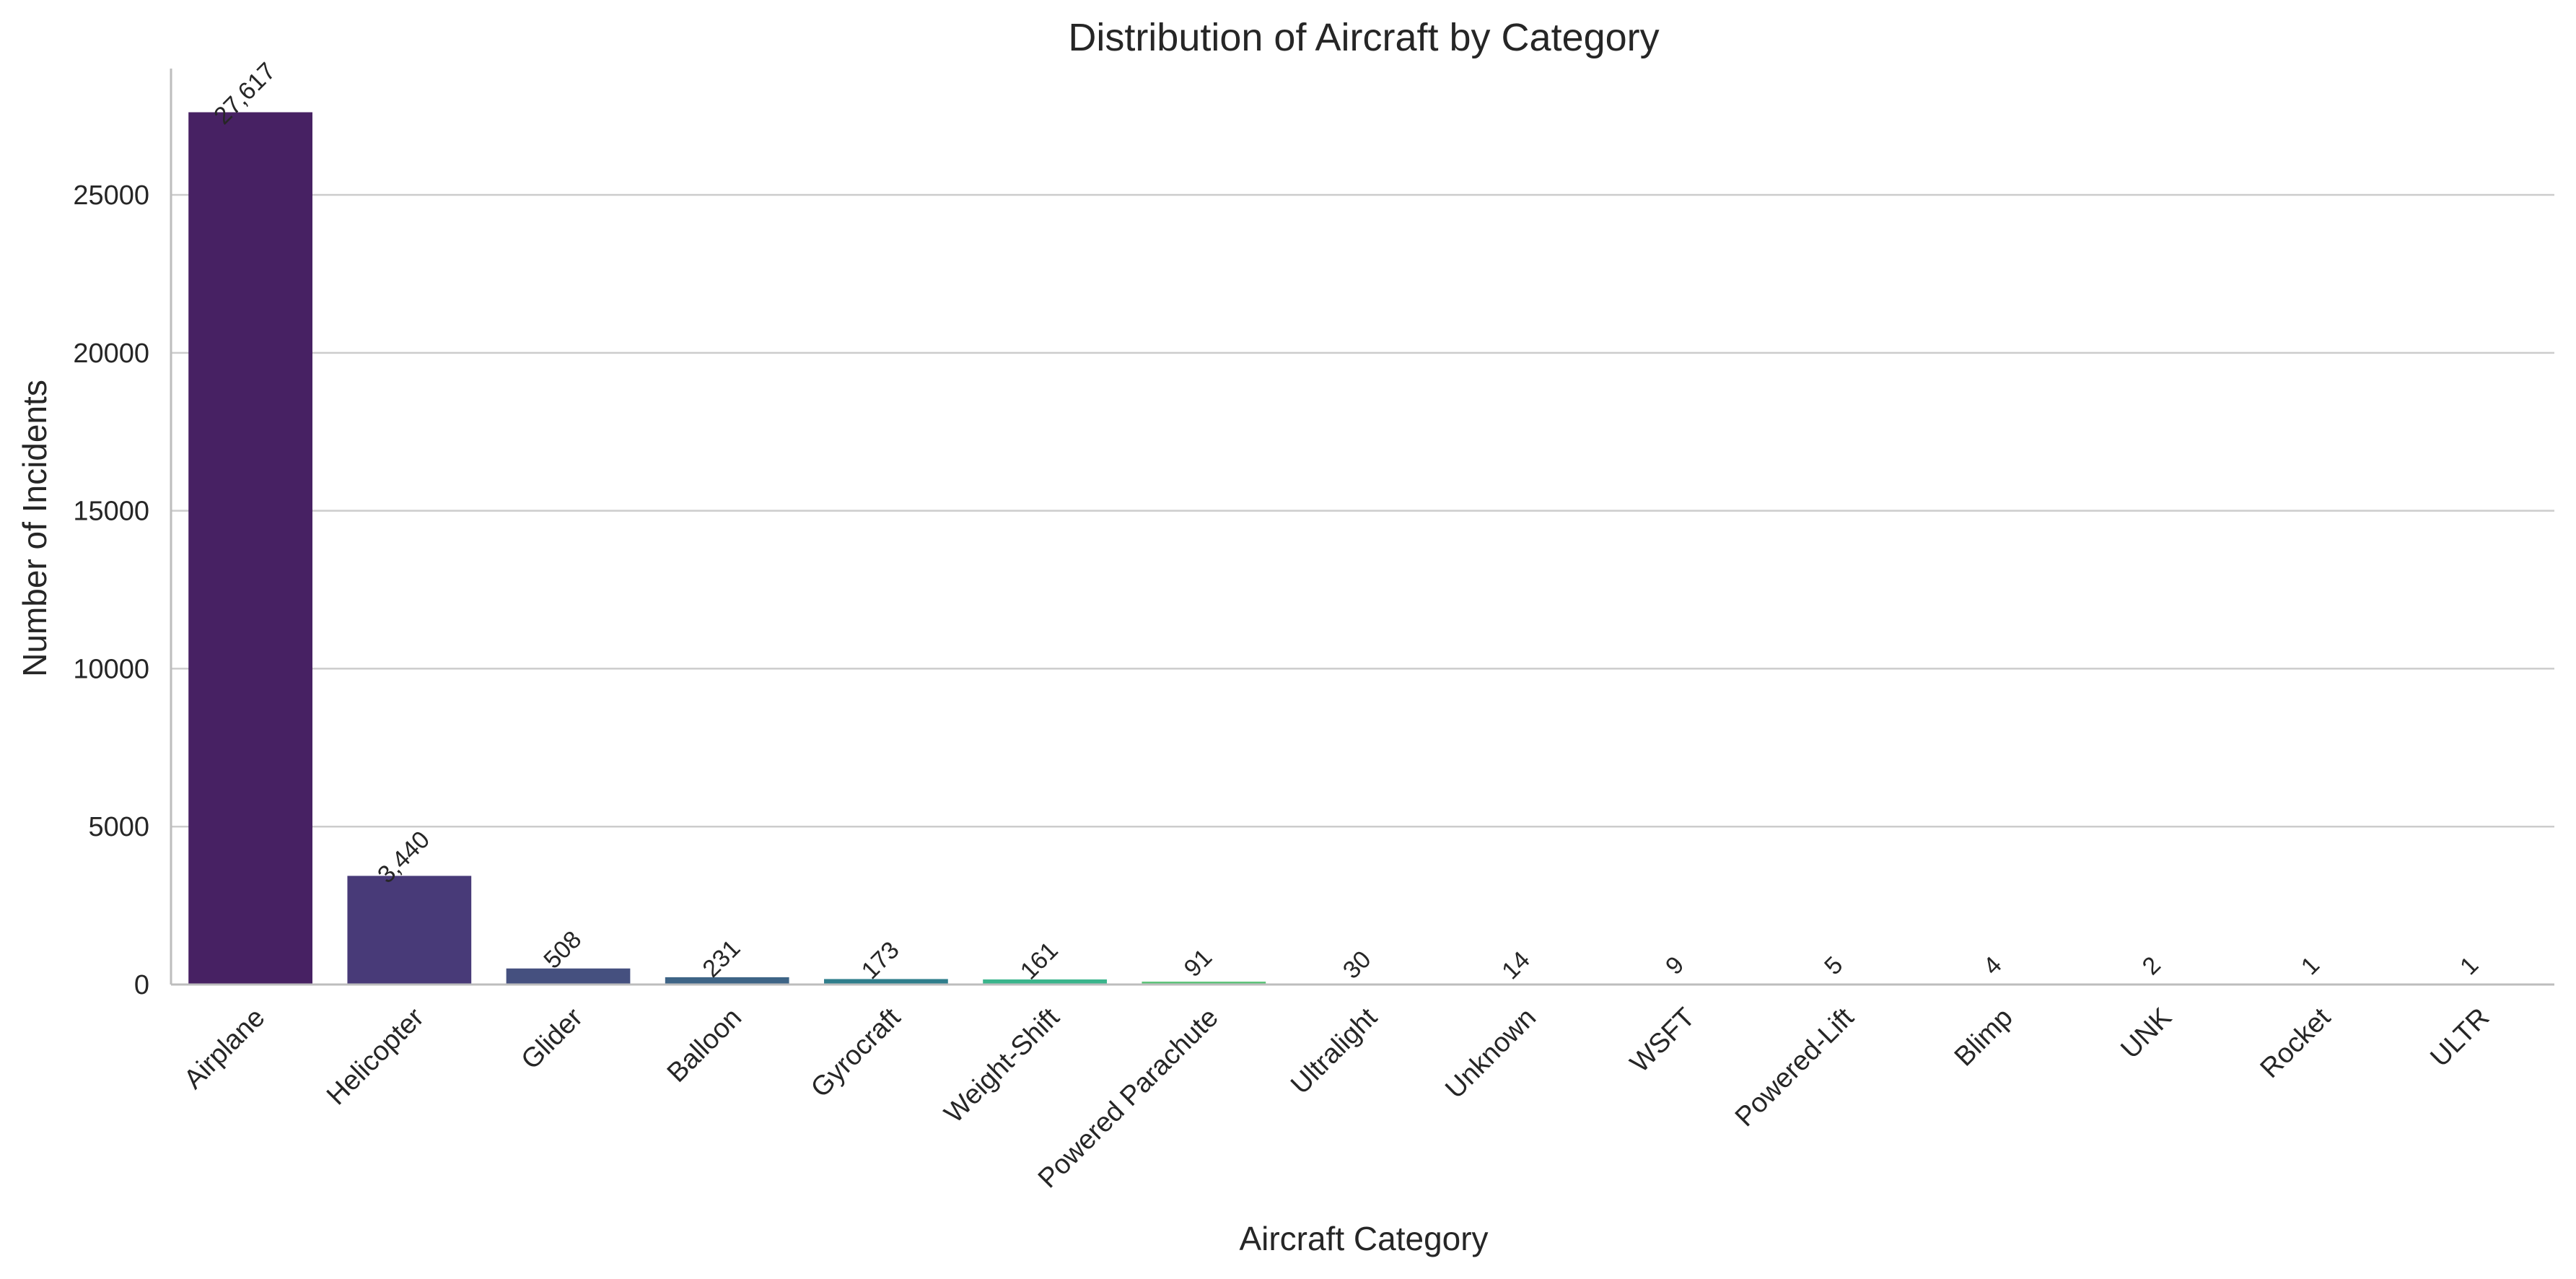 The image size is (2576, 1279). Describe the element at coordinates (376, 1056) in the screenshot. I see `x-tick-label: Helicopter` at that location.